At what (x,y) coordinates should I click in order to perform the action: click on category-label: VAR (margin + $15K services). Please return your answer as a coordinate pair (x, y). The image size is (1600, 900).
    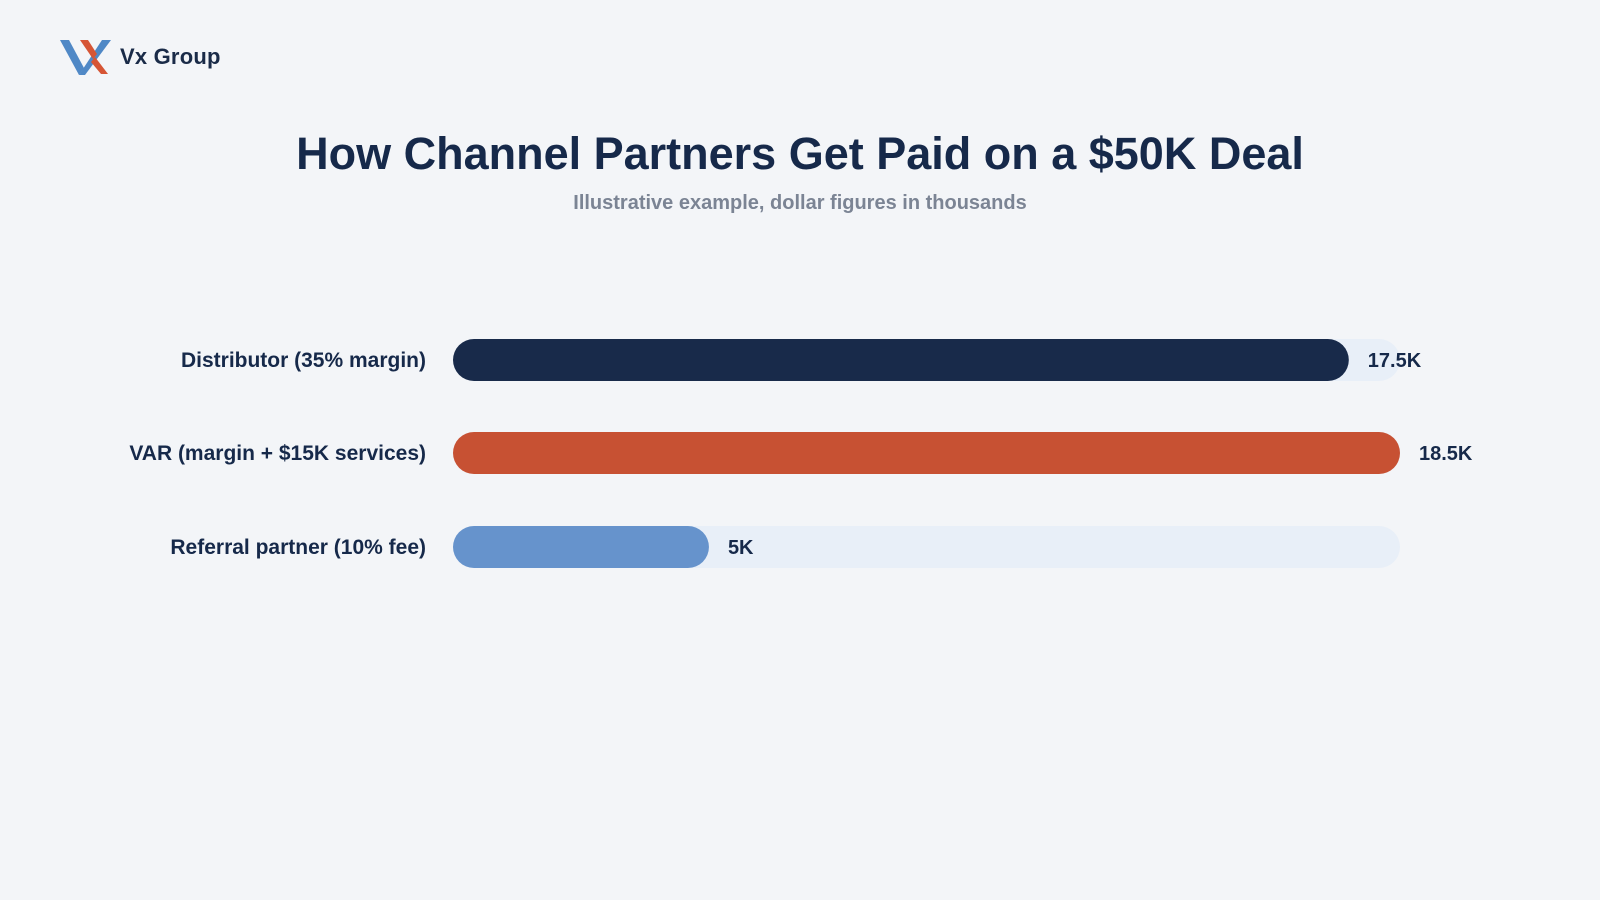
    Looking at the image, I should click on (277, 453).